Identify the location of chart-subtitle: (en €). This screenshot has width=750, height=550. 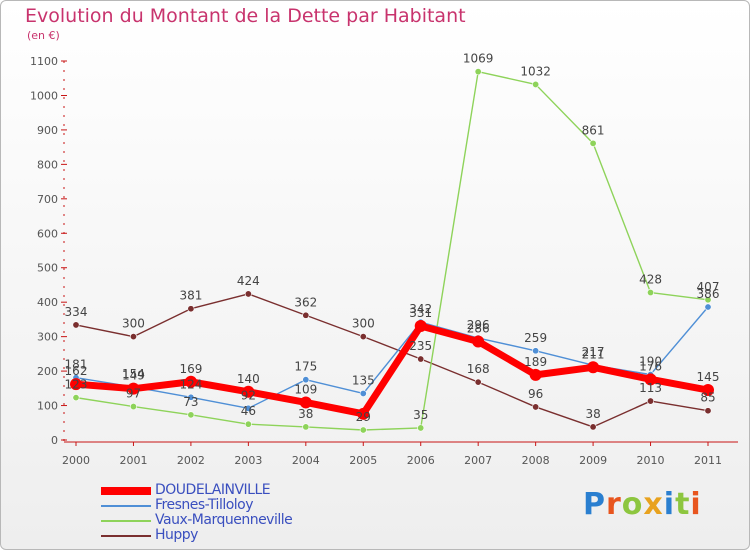
(43, 35).